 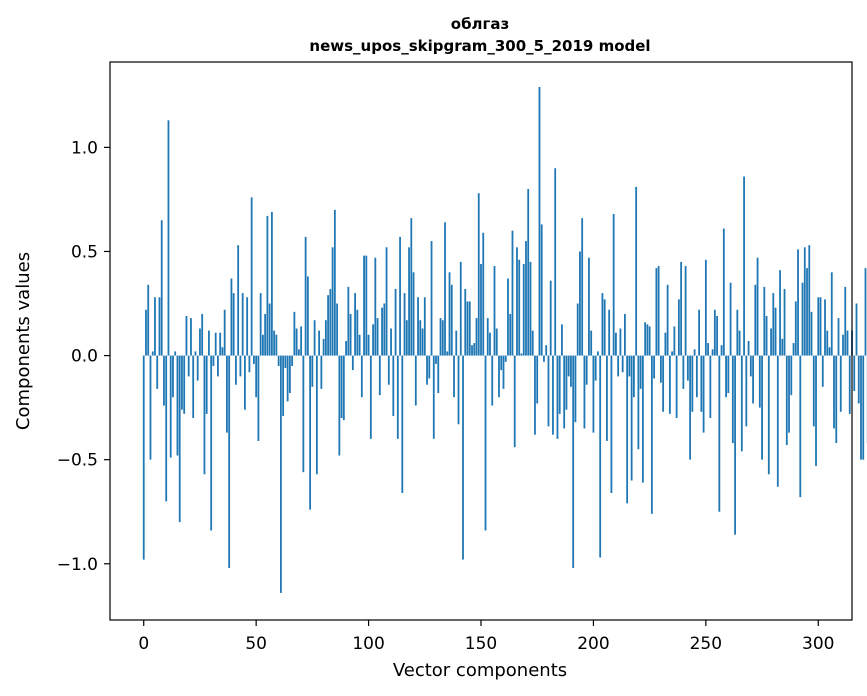 What do you see at coordinates (706, 644) in the screenshot?
I see `x-tick-label: 250` at bounding box center [706, 644].